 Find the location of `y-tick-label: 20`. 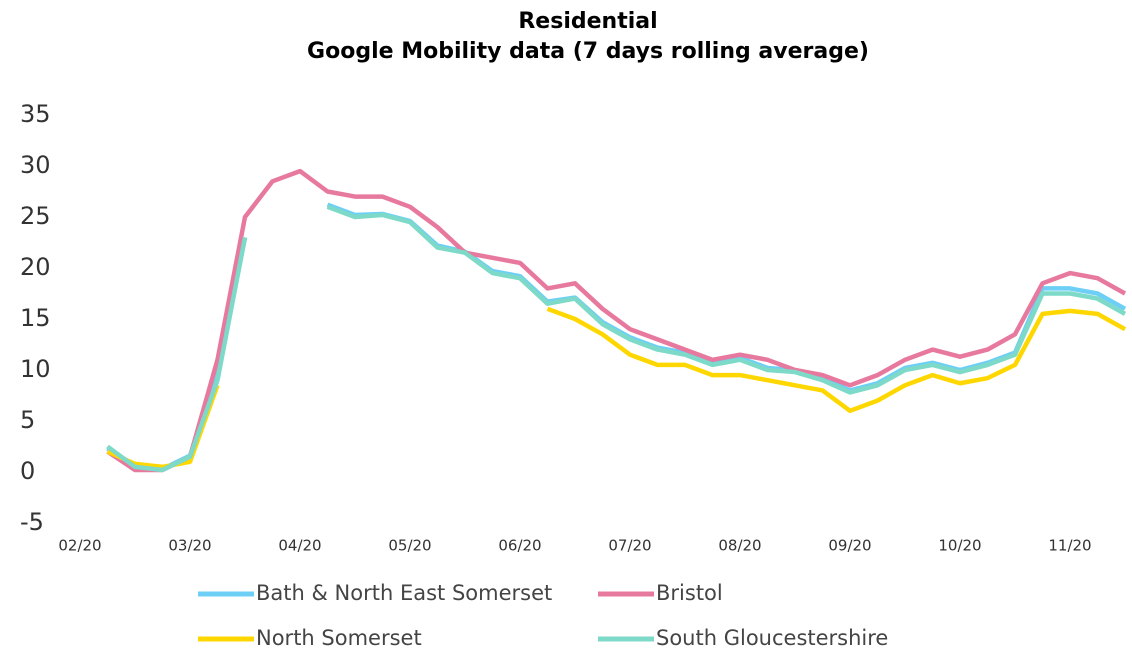

y-tick-label: 20 is located at coordinates (35, 267).